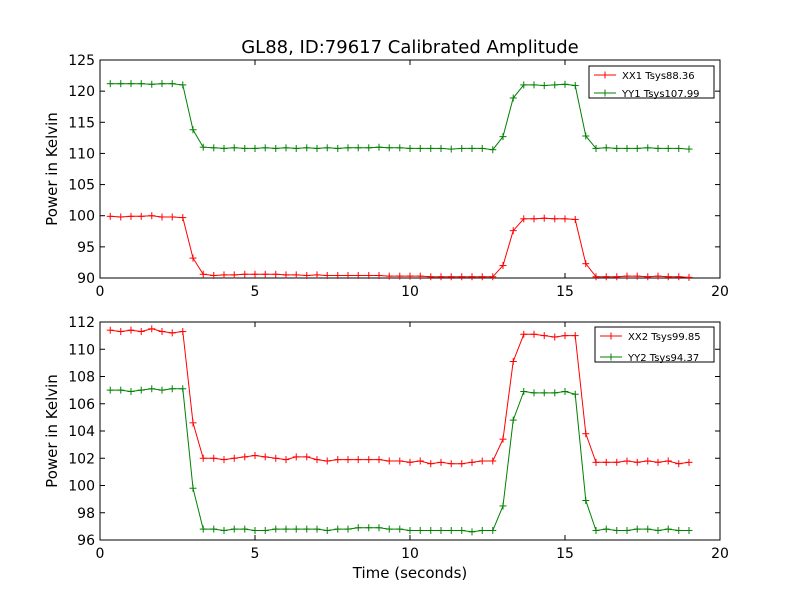 Image resolution: width=800 pixels, height=600 pixels. Describe the element at coordinates (81, 61) in the screenshot. I see `y-tick-label: 125` at that location.